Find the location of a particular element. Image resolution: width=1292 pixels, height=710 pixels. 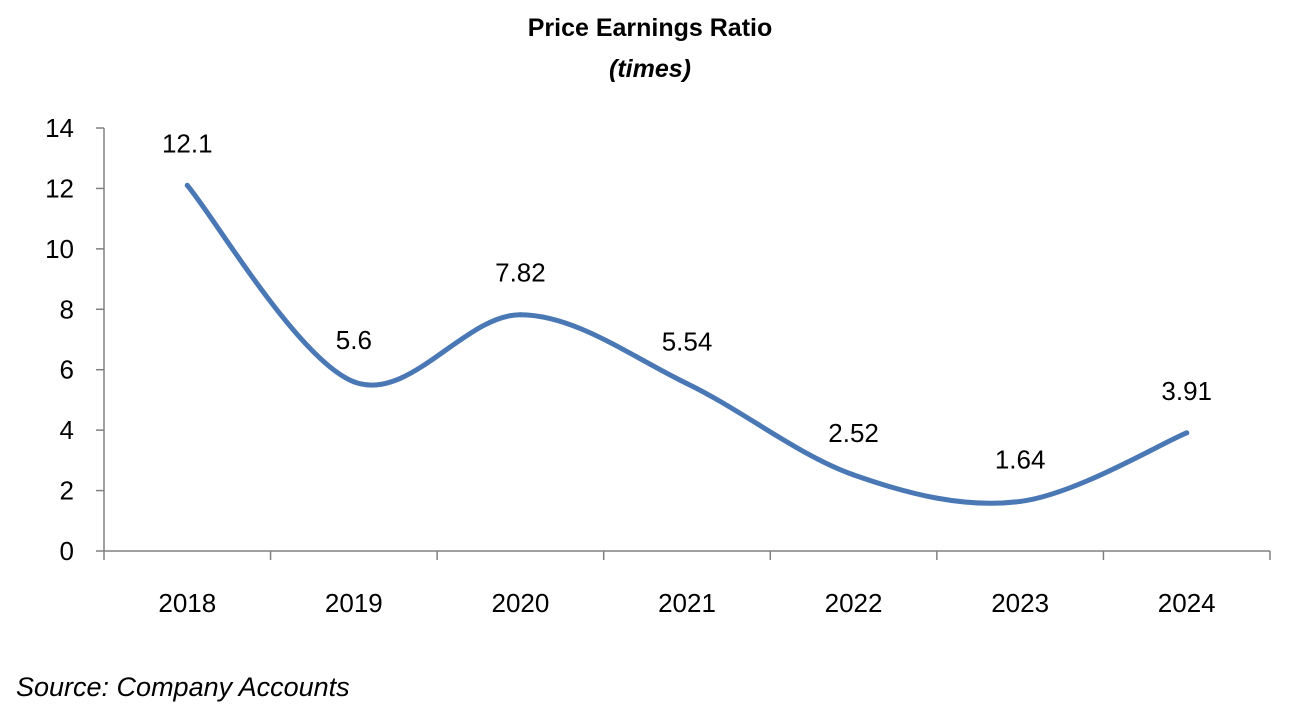

chart-title: Price Earnings Ratio is located at coordinates (650, 28).